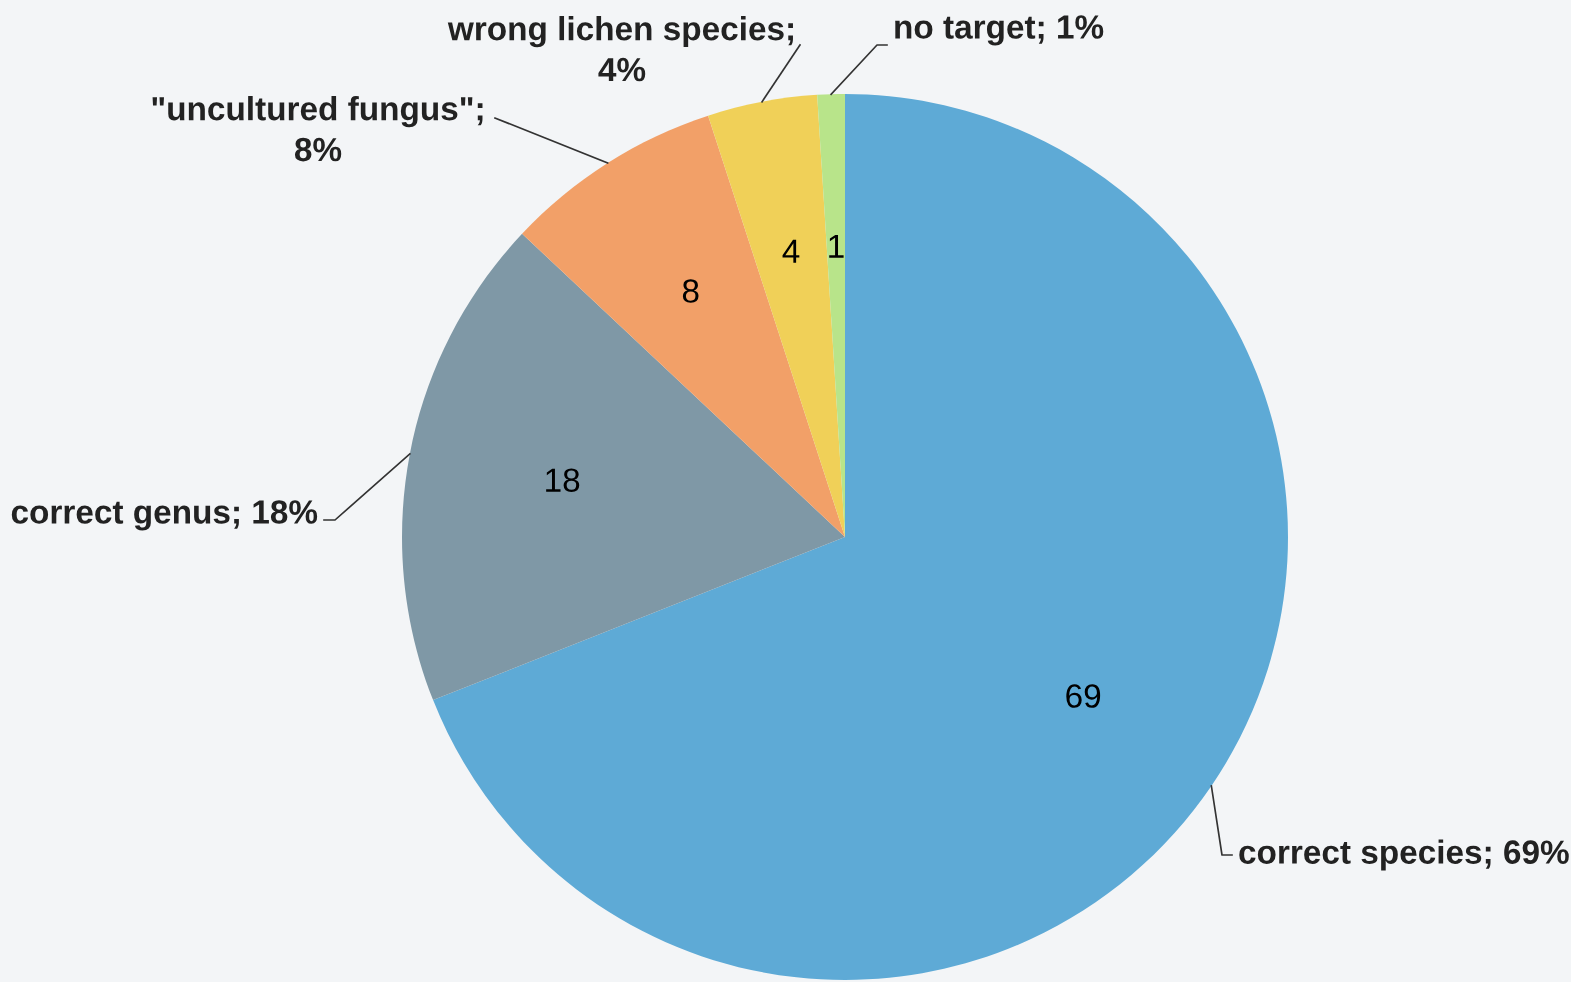  Describe the element at coordinates (1083, 696) in the screenshot. I see `data-label: 69` at that location.